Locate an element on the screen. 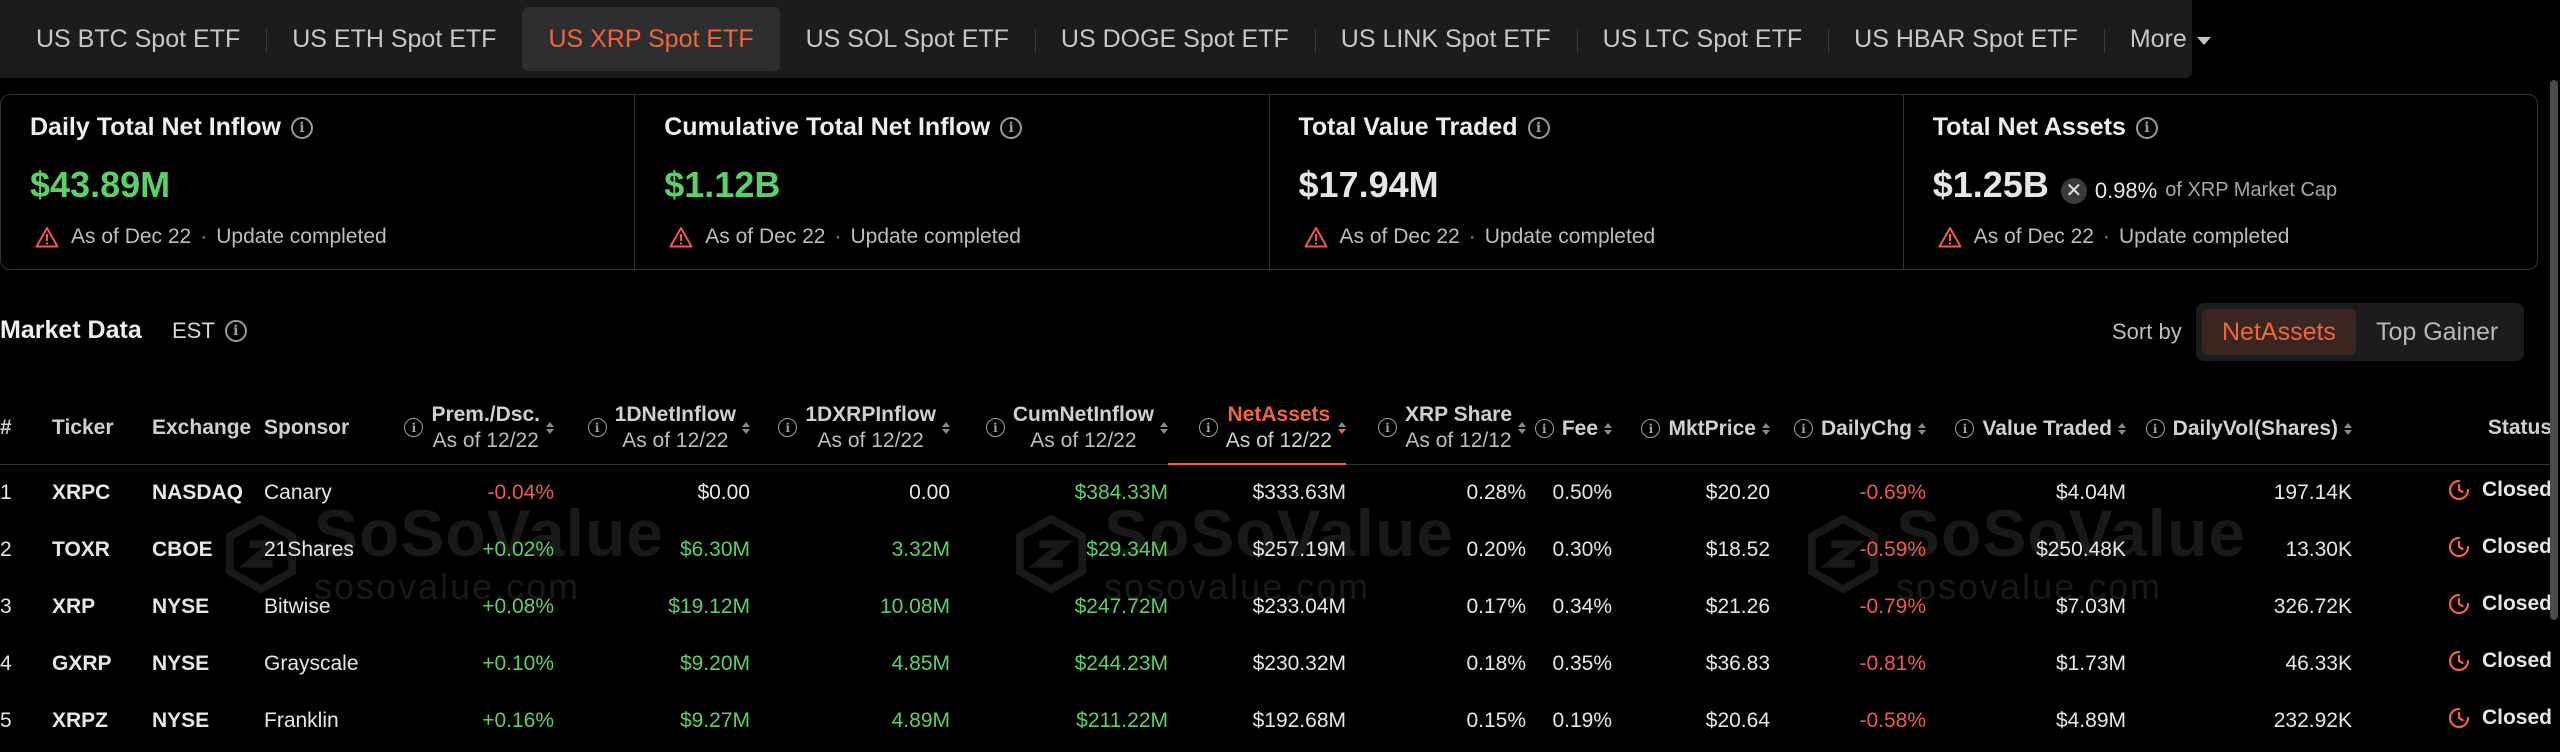 The width and height of the screenshot is (2560, 752). cell-1d-net-inflow: $19.12M is located at coordinates (709, 606).